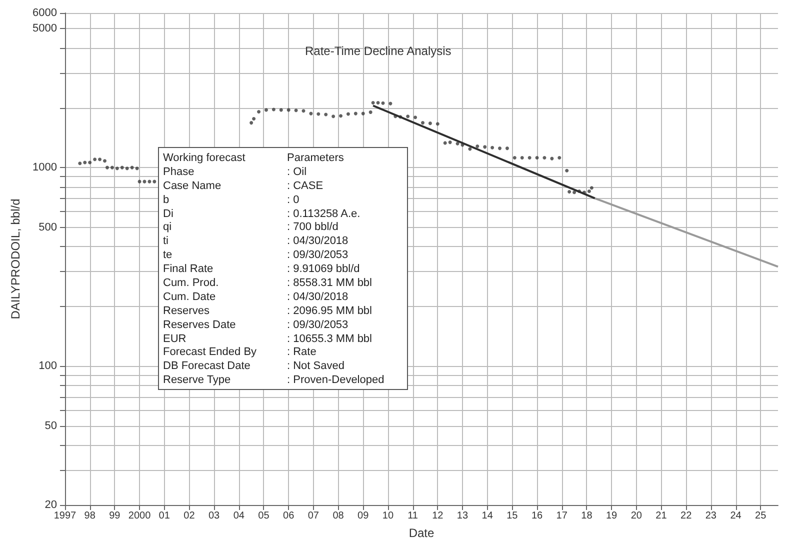  What do you see at coordinates (686, 516) in the screenshot?
I see `x-tick-label: 22` at bounding box center [686, 516].